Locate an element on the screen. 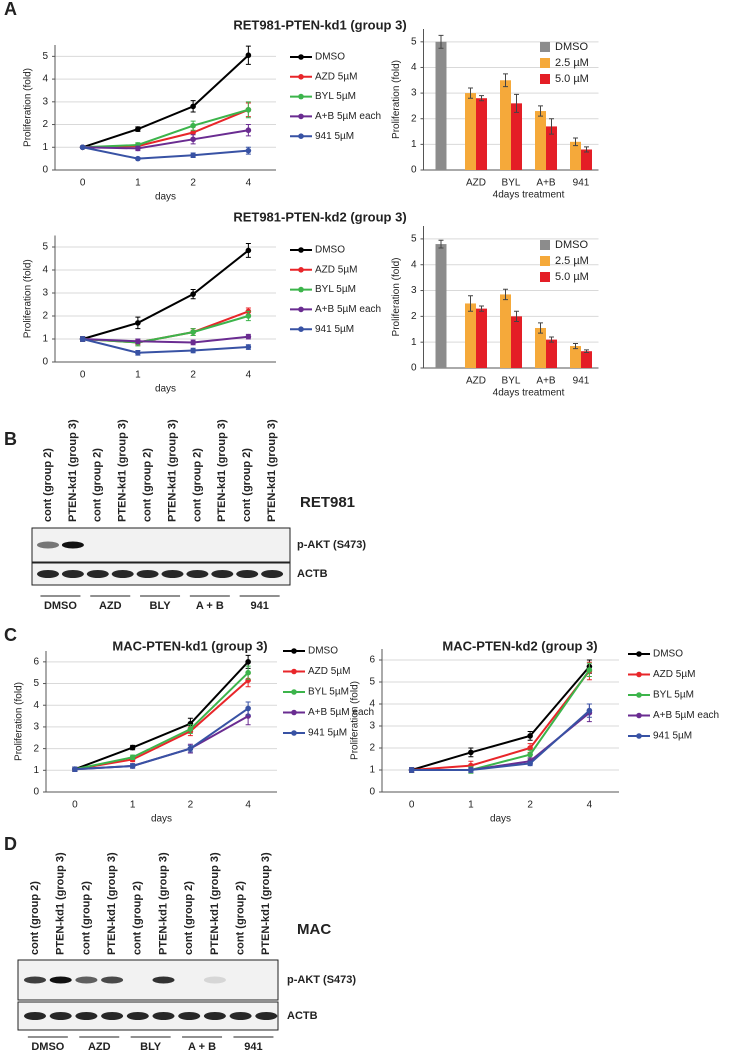  y-tick-label: 5 is located at coordinates (414, 239).